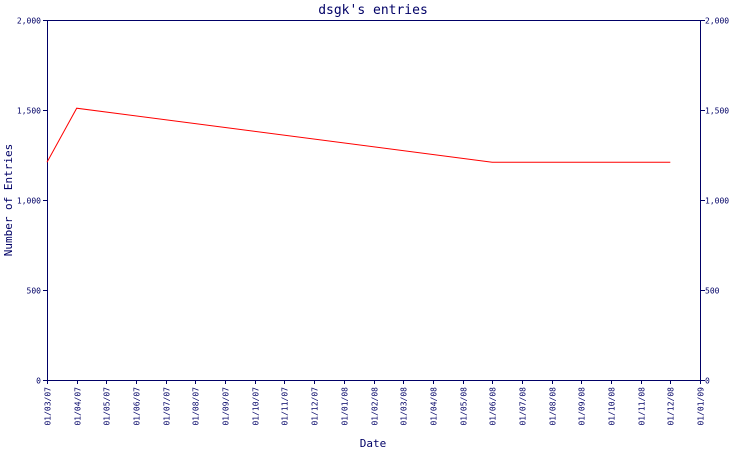 The width and height of the screenshot is (750, 450). What do you see at coordinates (29, 201) in the screenshot?
I see `y-tick-label-left: 1,000` at bounding box center [29, 201].